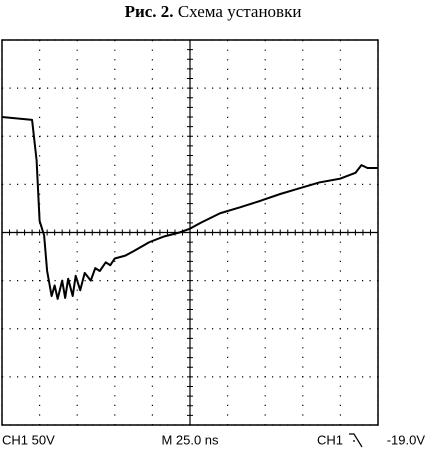 The image size is (427, 450). Describe the element at coordinates (28, 439) in the screenshot. I see `channel-label: CH1 50V` at that location.